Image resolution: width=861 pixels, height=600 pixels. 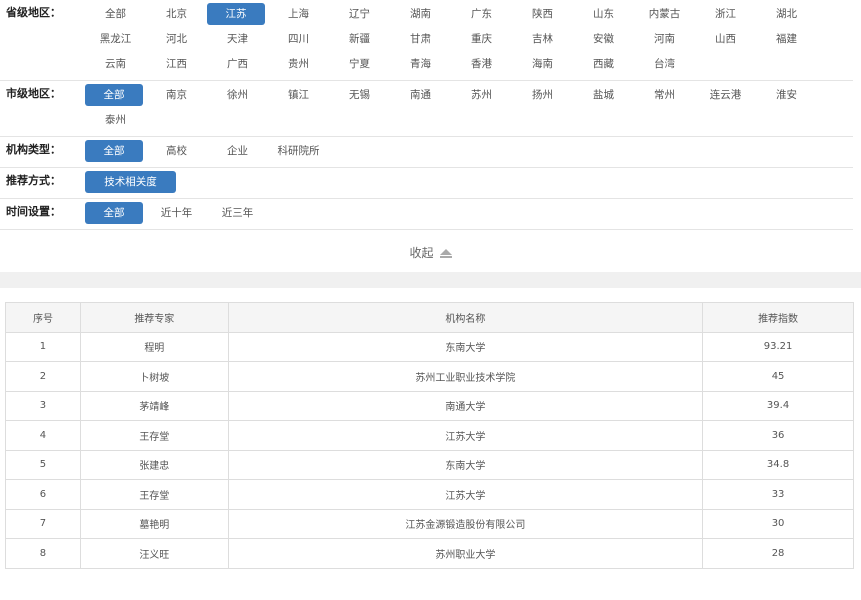 I want to click on filter-option: 徐州, so click(x=237, y=95).